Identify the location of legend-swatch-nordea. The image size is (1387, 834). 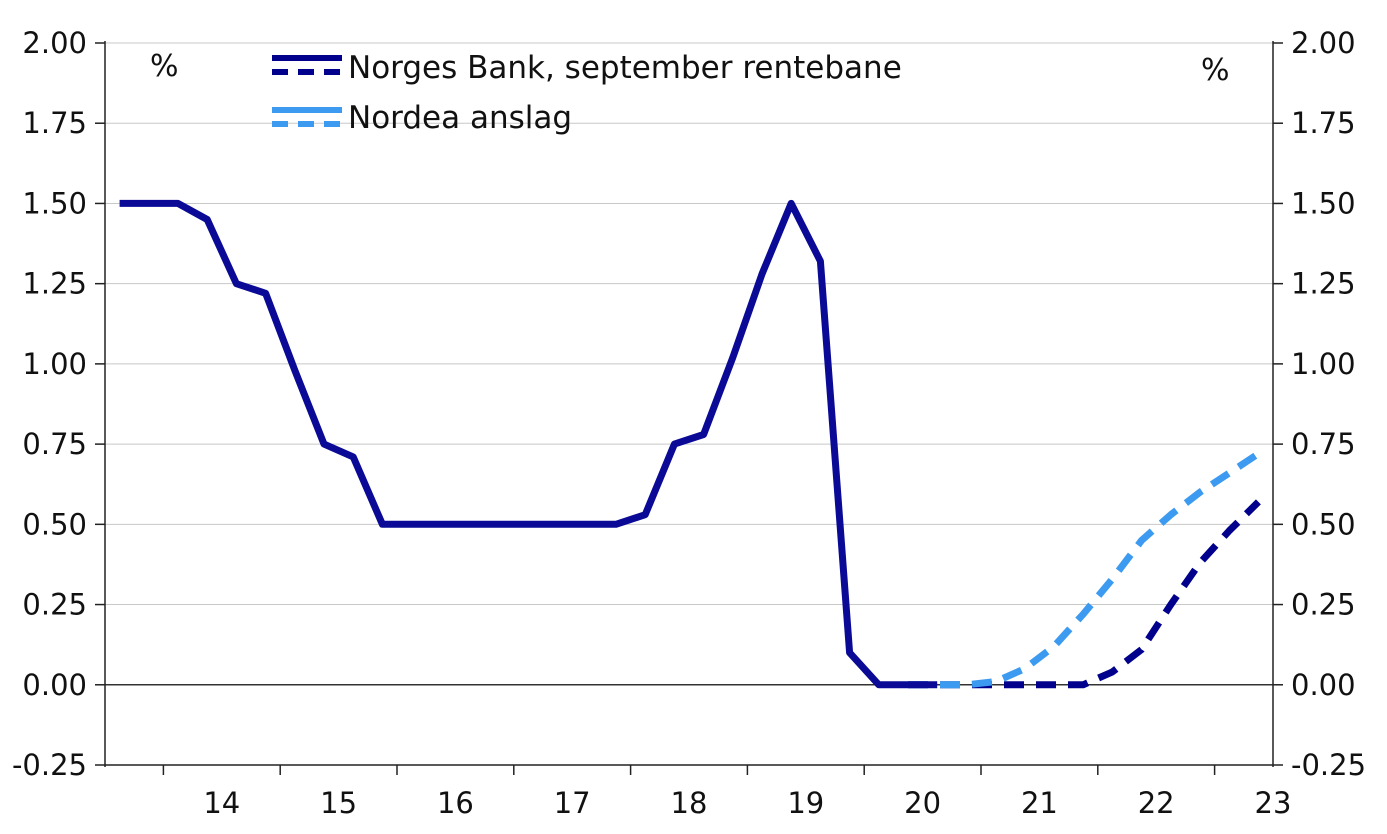
(307, 117).